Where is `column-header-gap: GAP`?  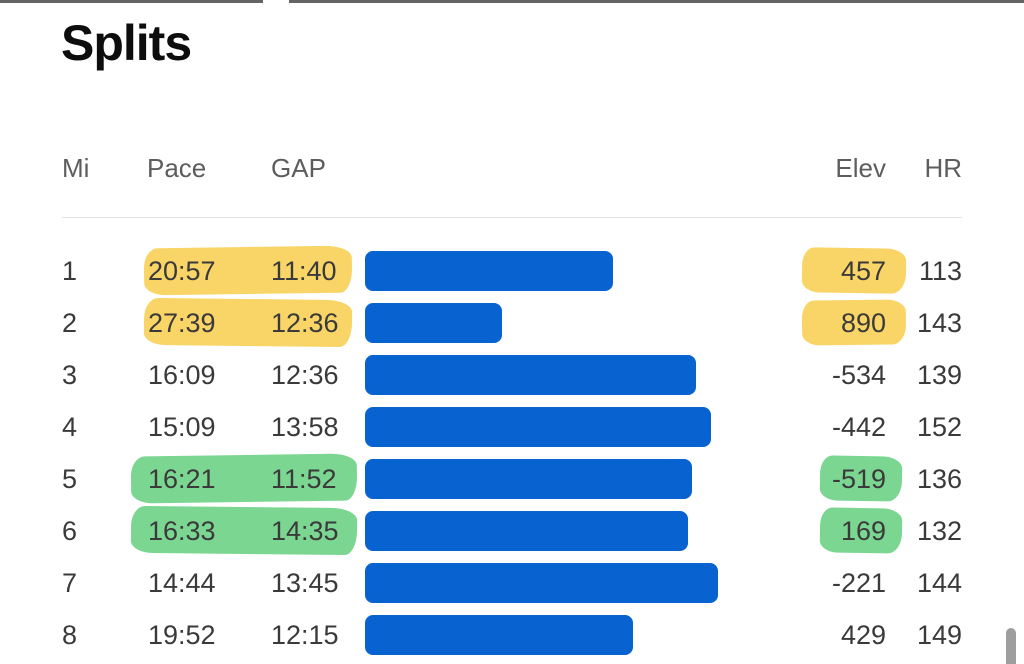
column-header-gap: GAP is located at coordinates (298, 168).